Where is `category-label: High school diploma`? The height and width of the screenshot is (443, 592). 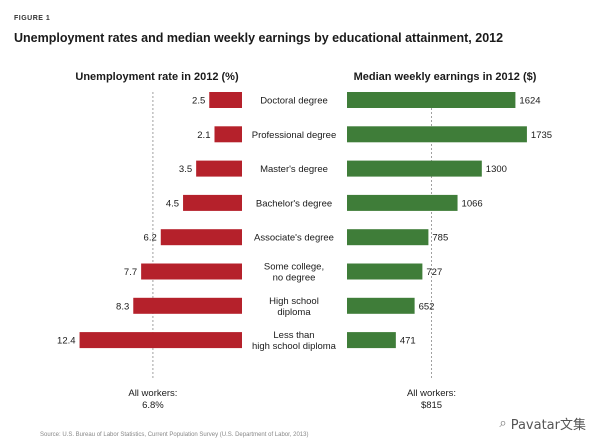
category-label: High school diploma is located at coordinates (294, 307).